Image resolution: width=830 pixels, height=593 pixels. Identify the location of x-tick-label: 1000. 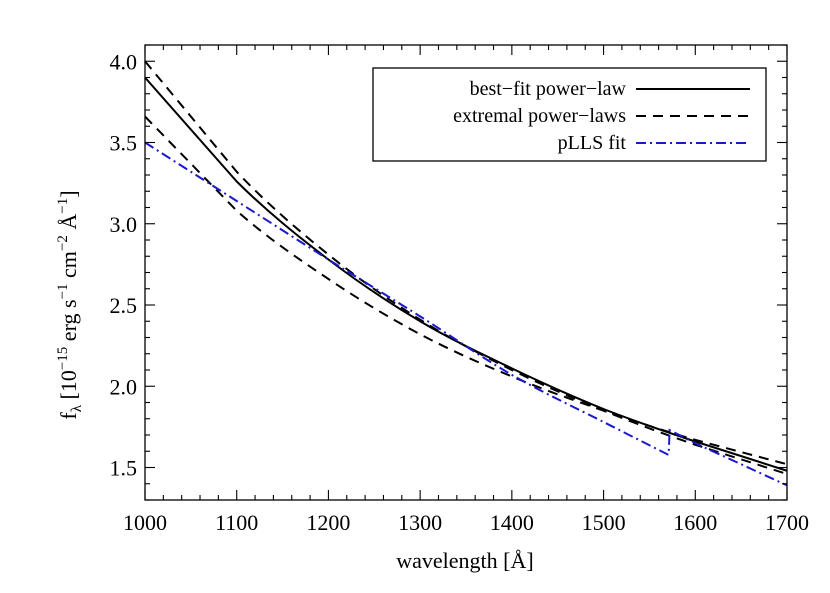
(145, 522).